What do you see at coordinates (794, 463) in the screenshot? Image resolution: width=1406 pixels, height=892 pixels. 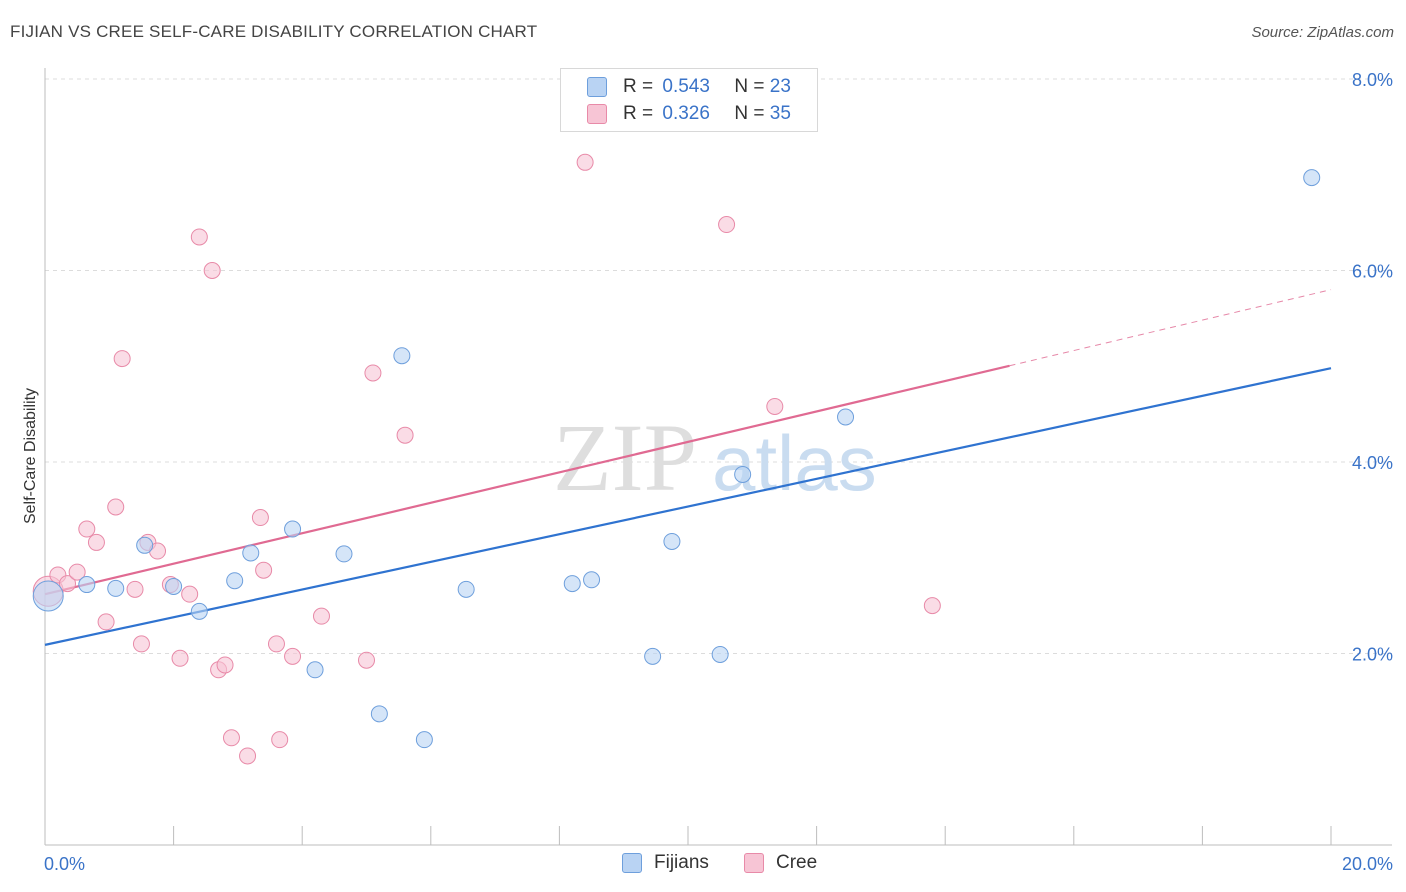 I see `watermark-atlas: atlas` at bounding box center [794, 463].